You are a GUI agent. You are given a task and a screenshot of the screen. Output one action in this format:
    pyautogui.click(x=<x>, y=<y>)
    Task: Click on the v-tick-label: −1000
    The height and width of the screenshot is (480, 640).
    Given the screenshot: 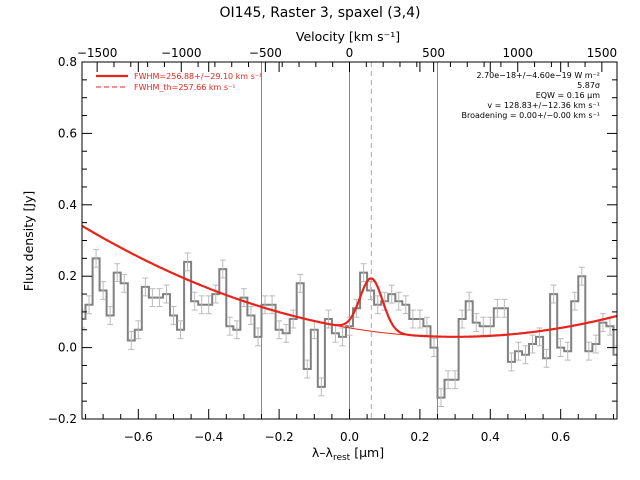 What is the action you would take?
    pyautogui.click(x=181, y=53)
    